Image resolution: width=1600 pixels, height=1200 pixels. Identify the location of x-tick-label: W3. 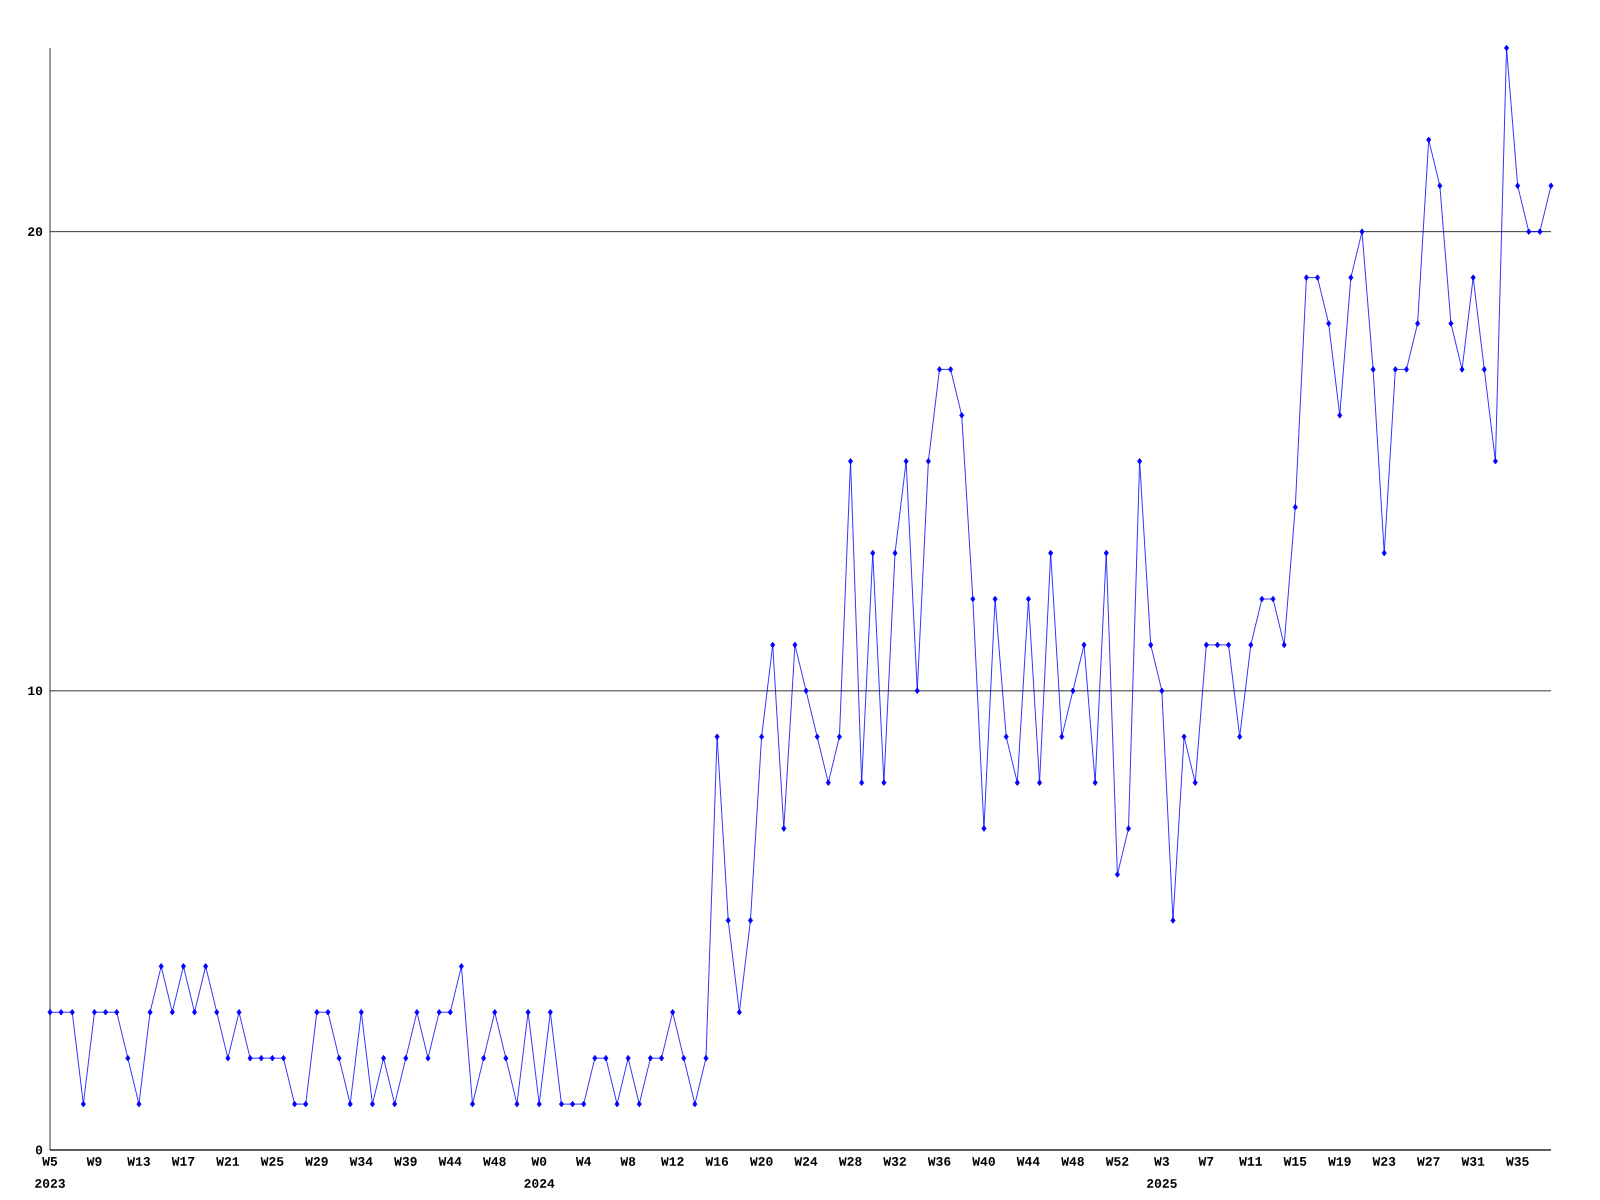
(1161, 1161).